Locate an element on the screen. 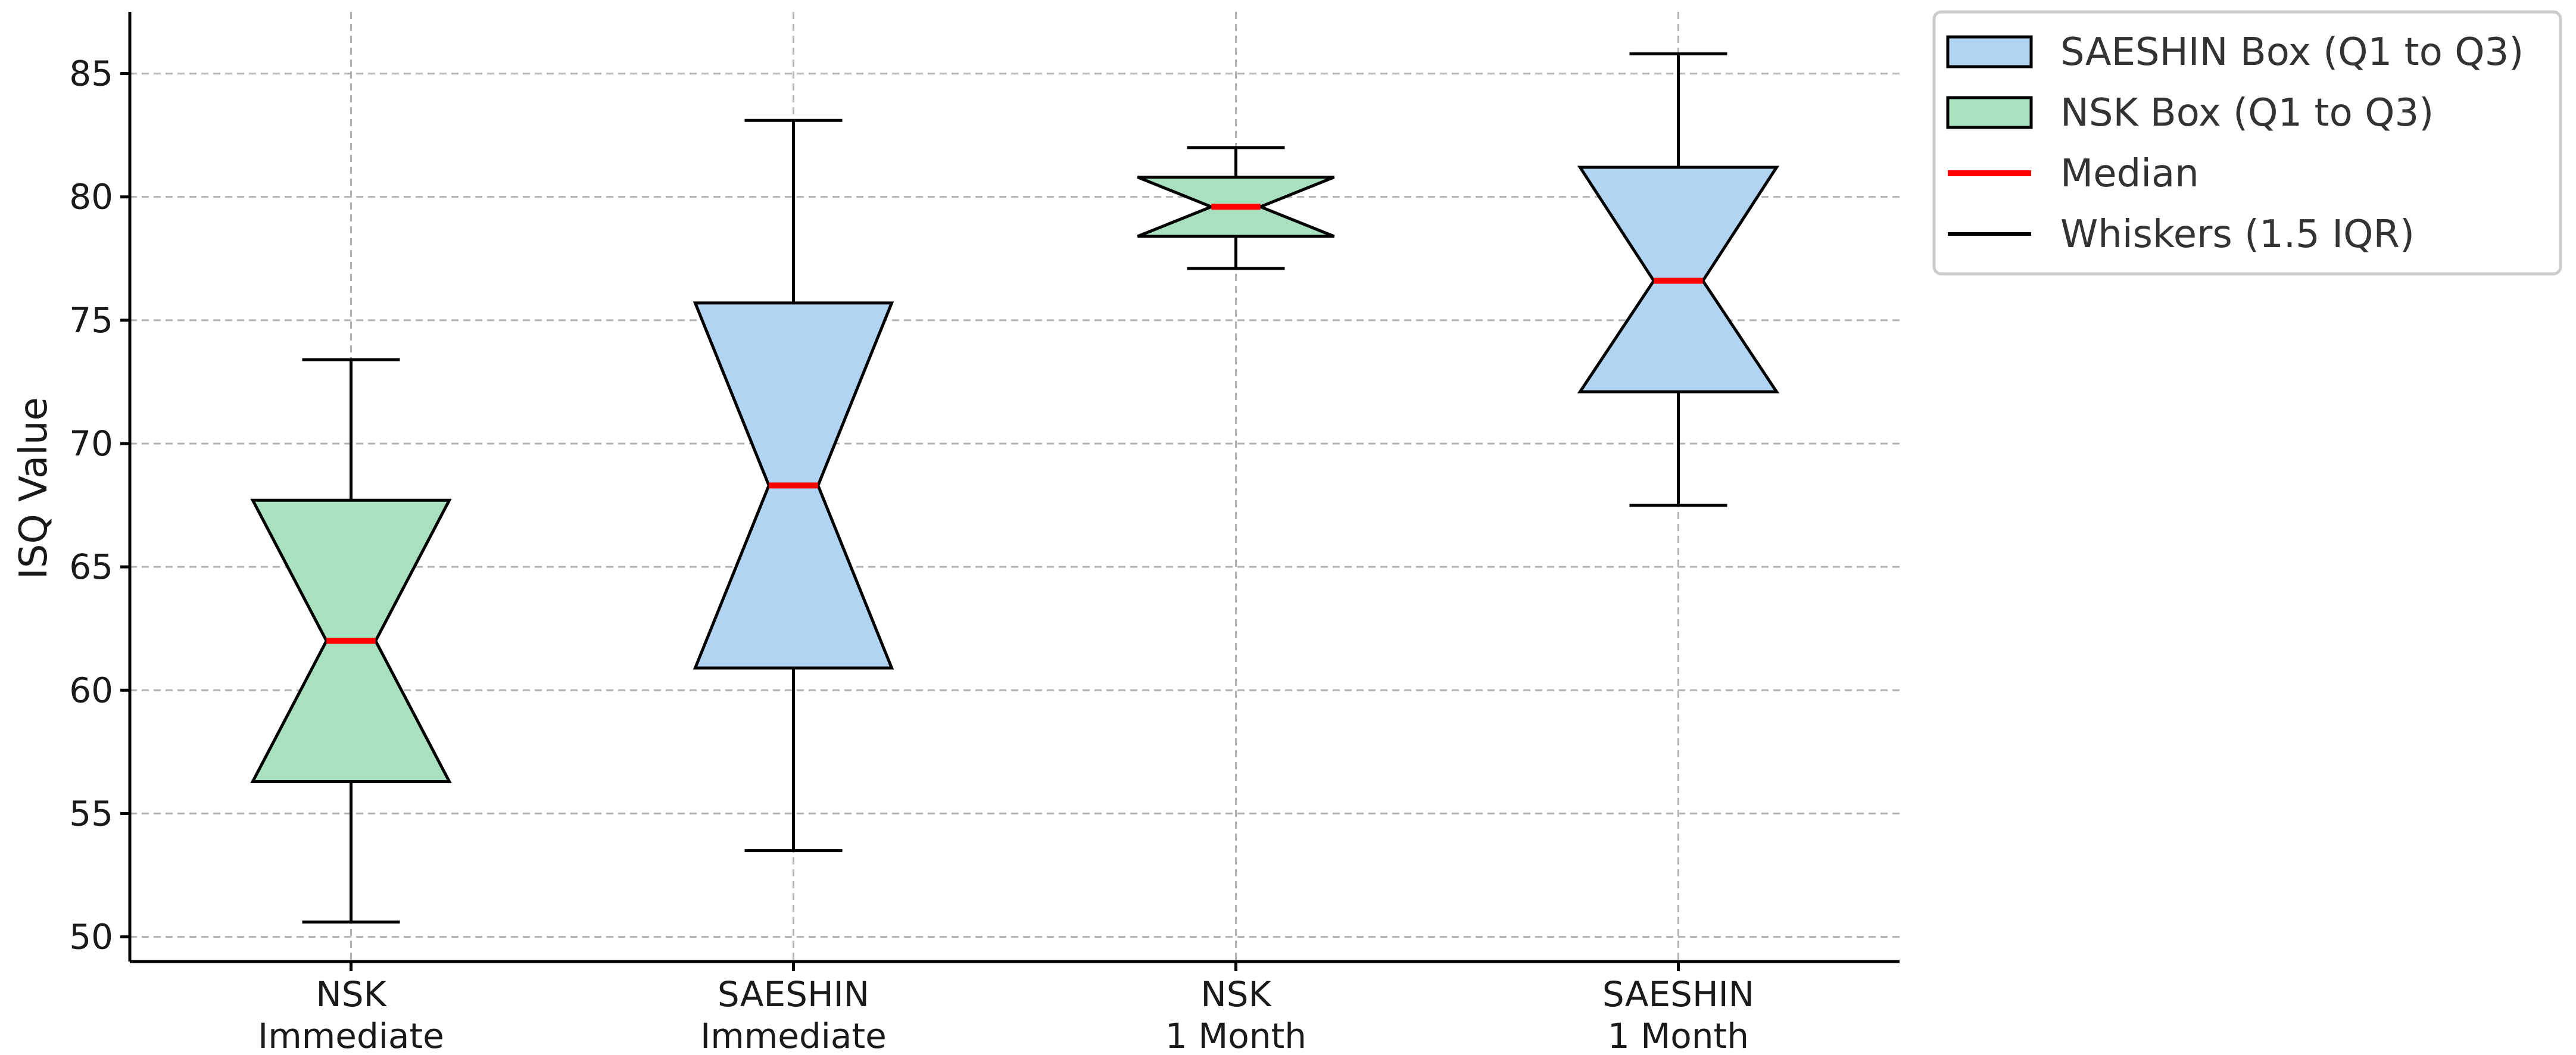 This screenshot has height=1055, width=2576. legend-entry: Median is located at coordinates (2073, 174).